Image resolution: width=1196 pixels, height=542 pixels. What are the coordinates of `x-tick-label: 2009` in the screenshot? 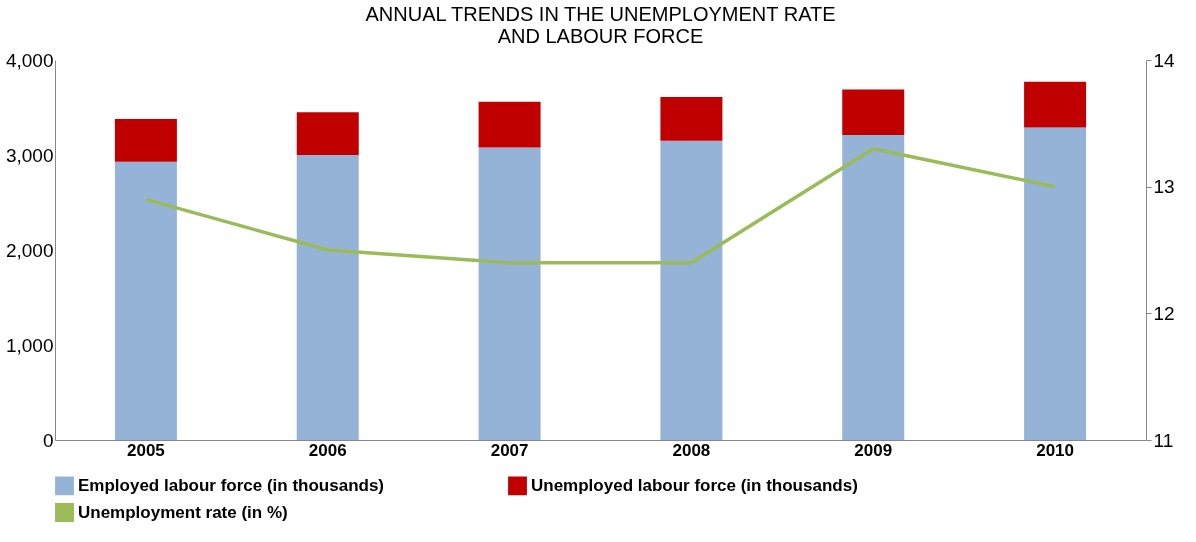 It's located at (873, 450).